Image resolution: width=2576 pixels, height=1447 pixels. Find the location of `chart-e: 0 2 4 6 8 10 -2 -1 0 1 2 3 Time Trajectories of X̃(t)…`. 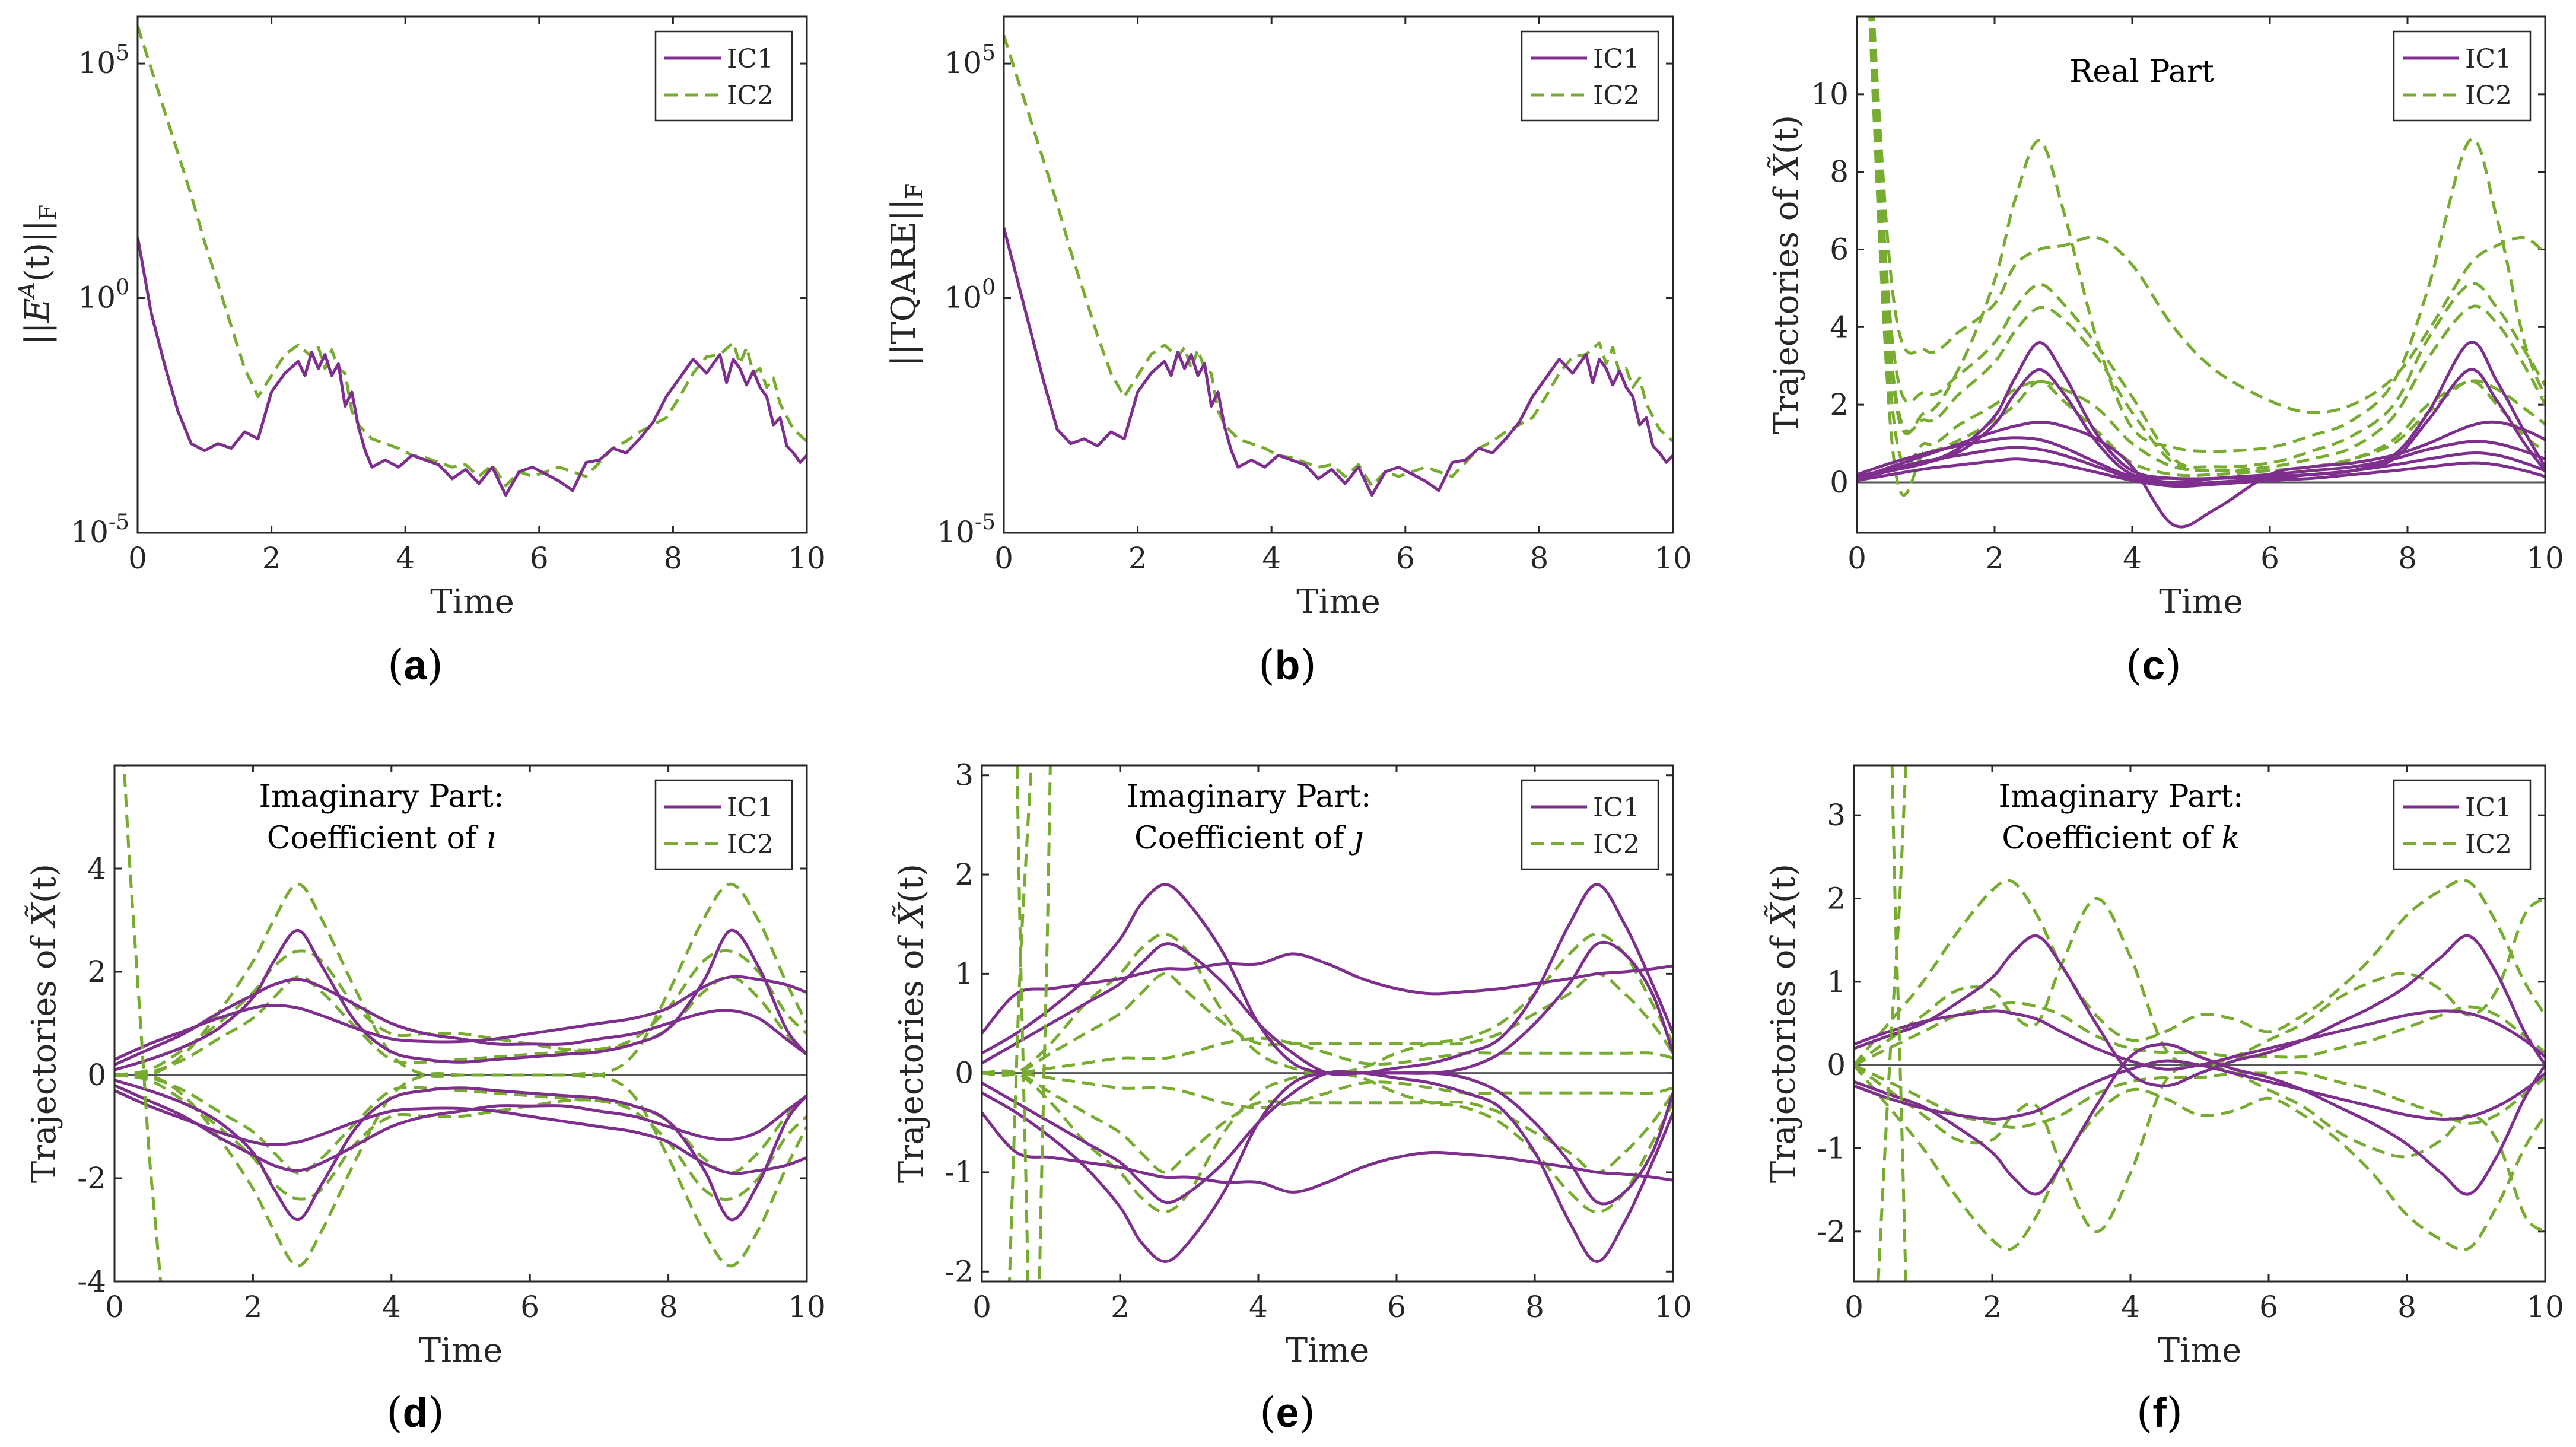

chart-e: 0 2 4 6 8 10 -2 -1 0 1 2 3 Time Trajectories of X̃(t)… is located at coordinates (1292, 1064).